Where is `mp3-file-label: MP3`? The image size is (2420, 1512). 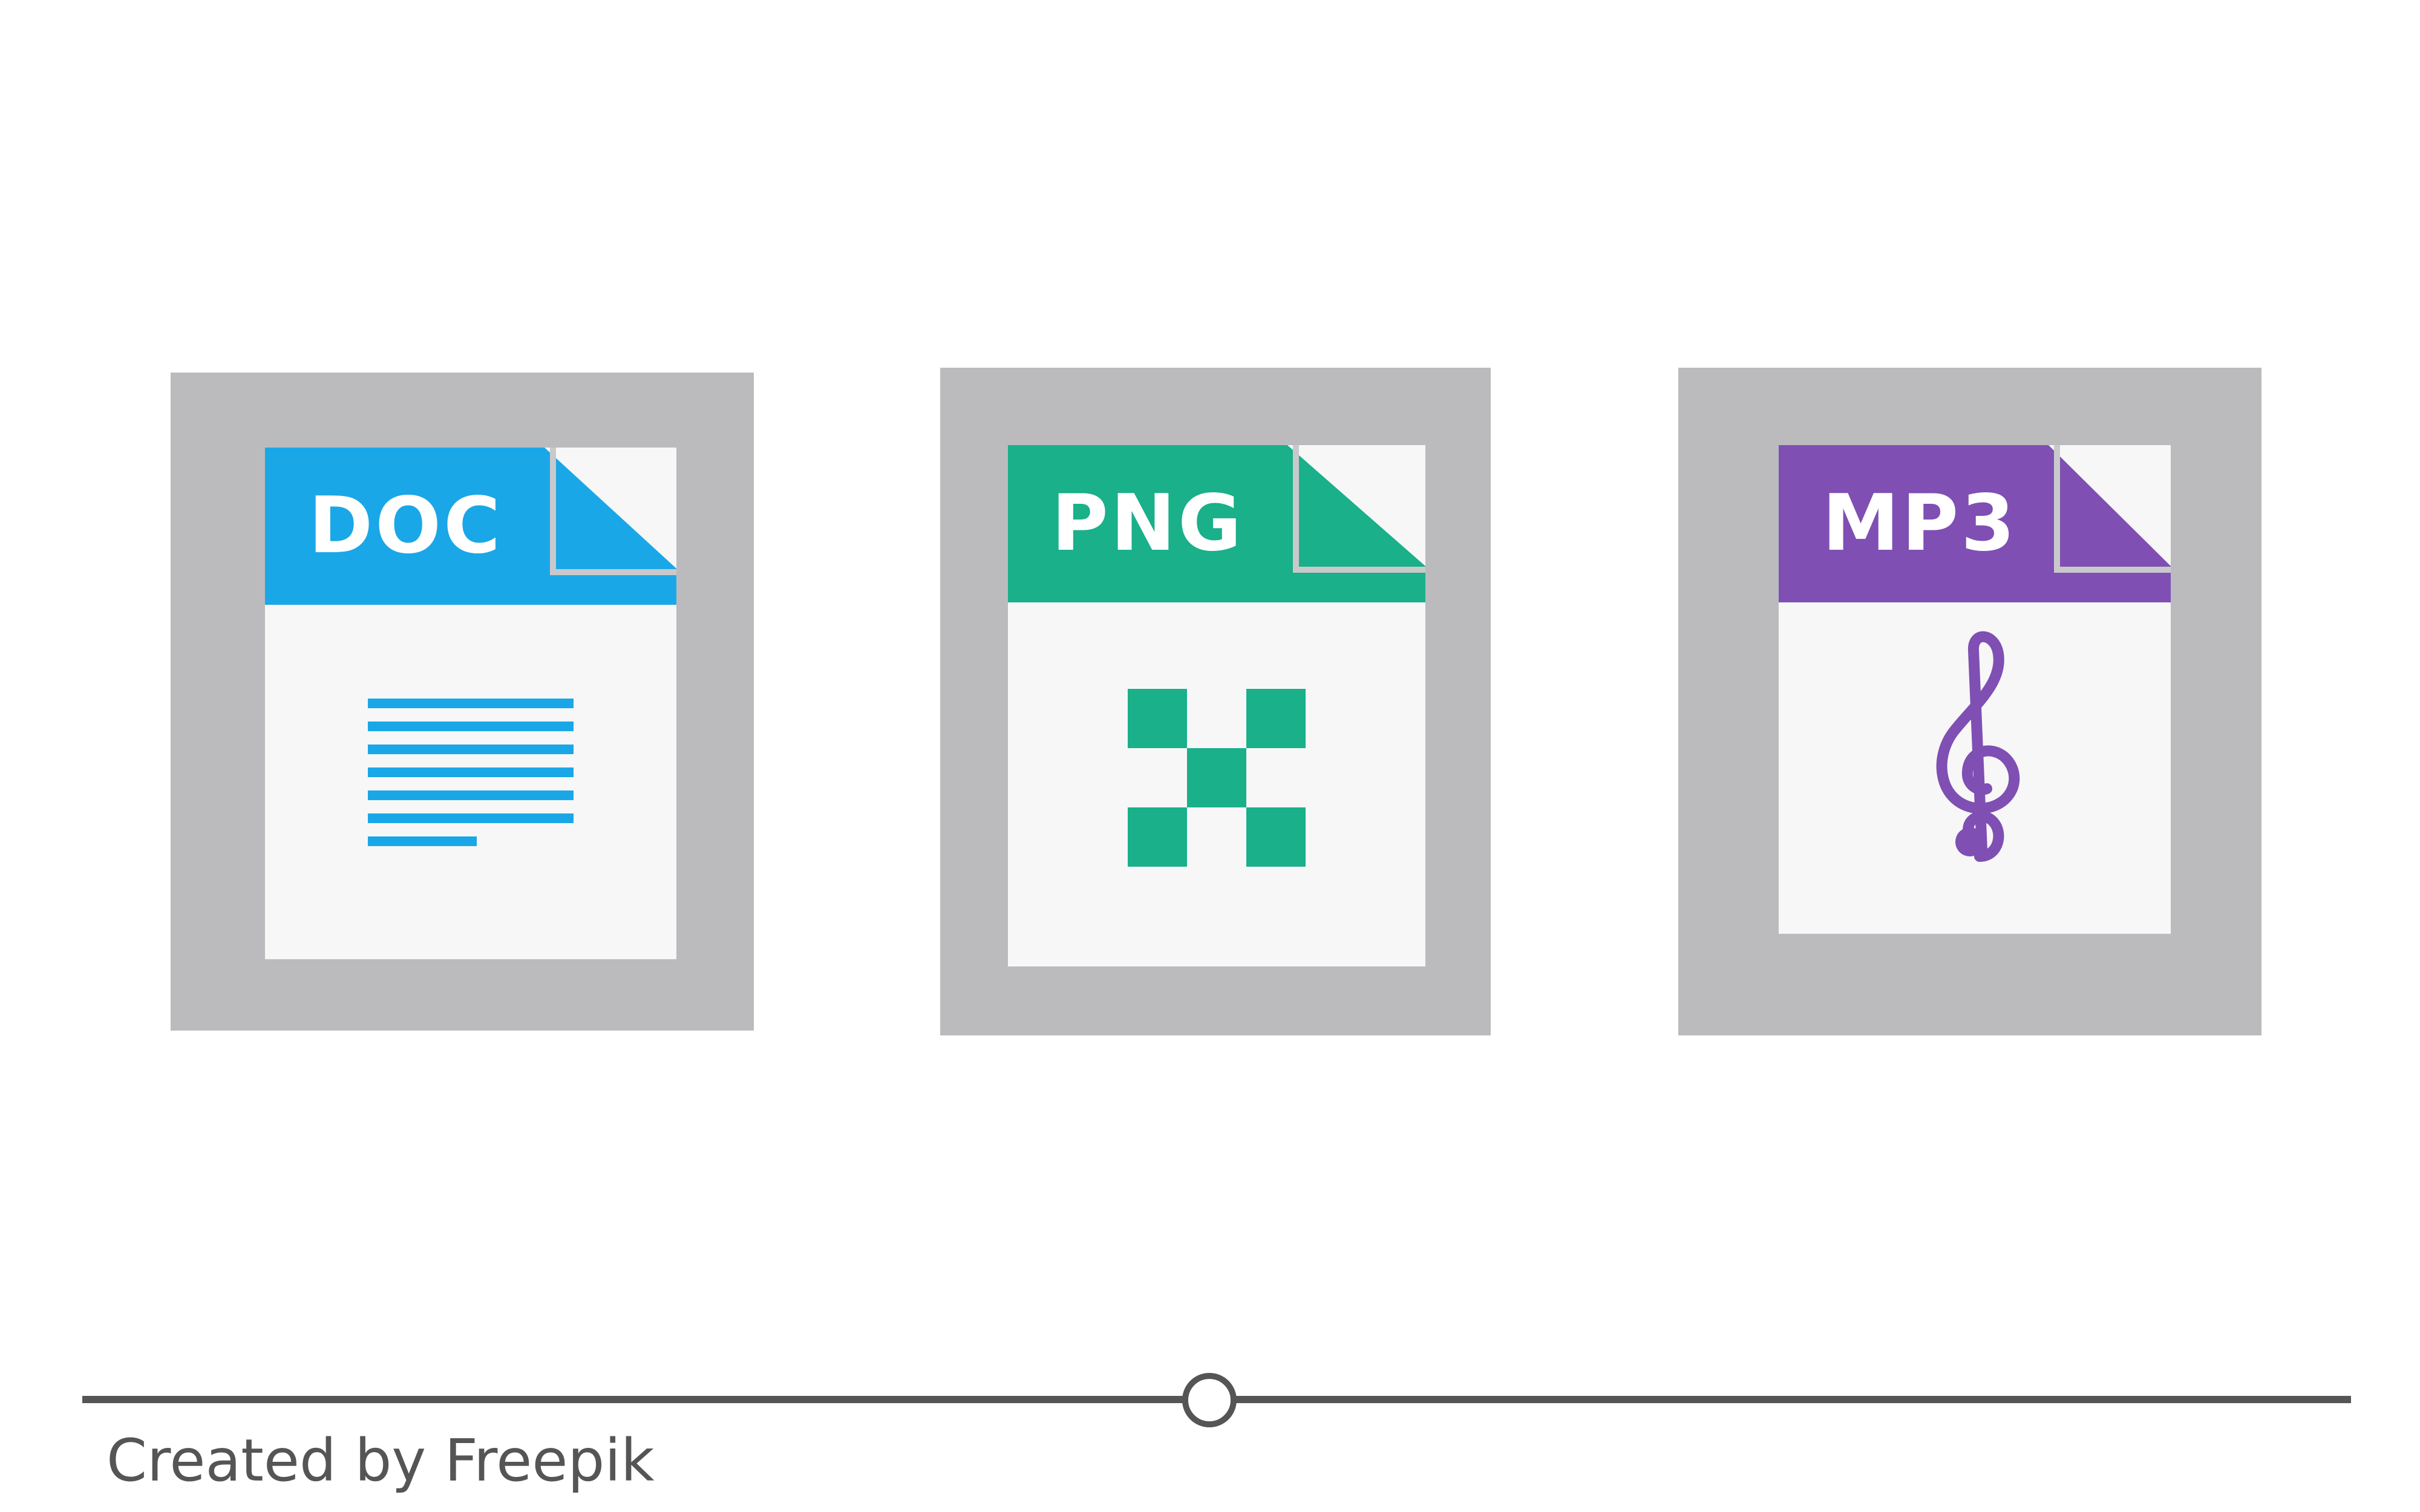
mp3-file-label: MP3 is located at coordinates (1920, 523).